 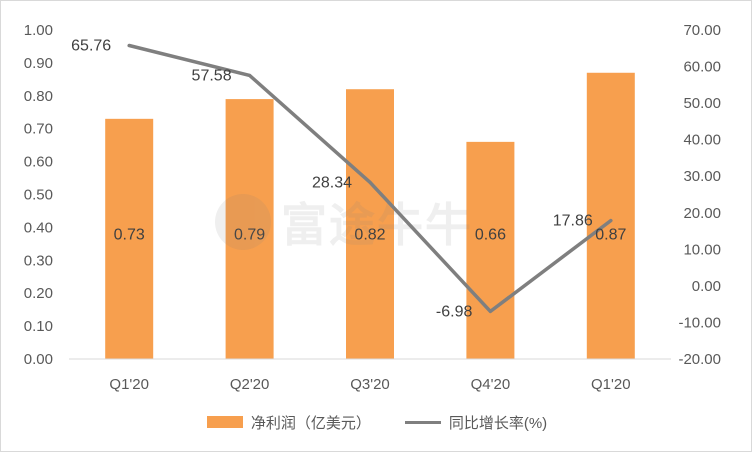 What do you see at coordinates (129, 234) in the screenshot?
I see `bar-data-label: 0.73` at bounding box center [129, 234].